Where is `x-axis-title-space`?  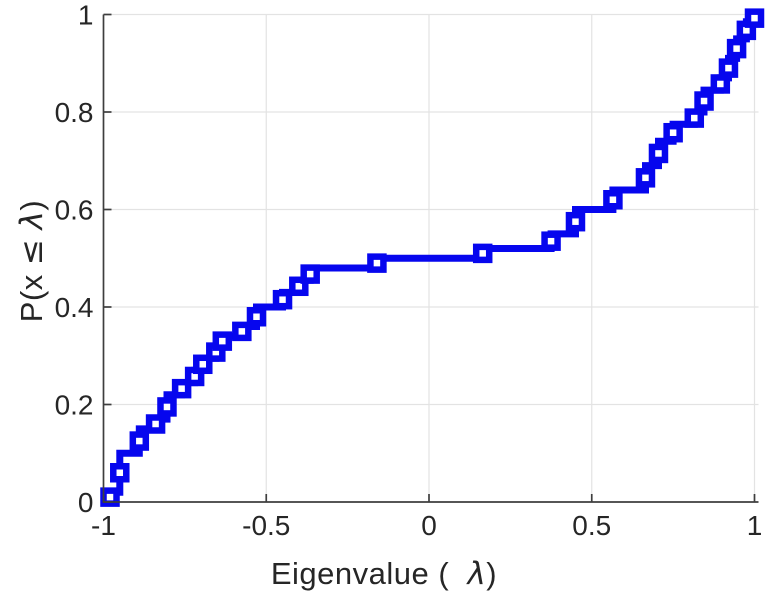 x-axis-title-space is located at coordinates (458, 573).